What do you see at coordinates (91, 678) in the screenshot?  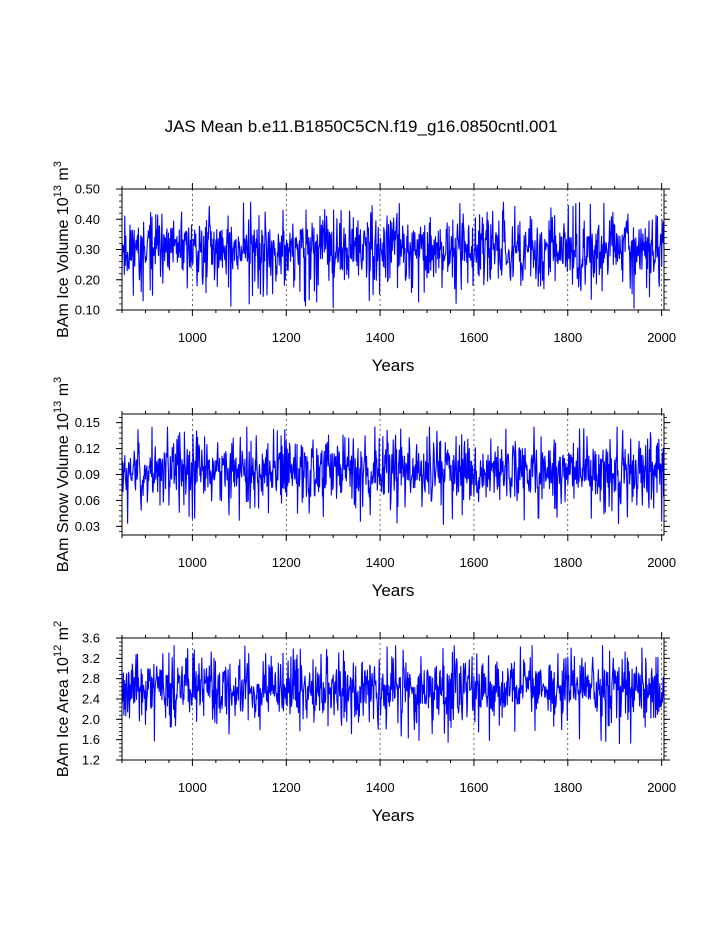 I see `y-tick-label: 2.8` at bounding box center [91, 678].